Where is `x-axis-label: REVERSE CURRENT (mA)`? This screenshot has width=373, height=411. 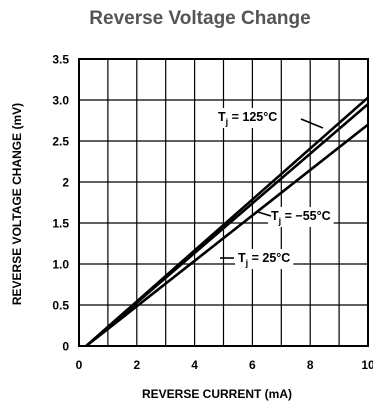 x-axis-label: REVERSE CURRENT (mA) is located at coordinates (217, 394).